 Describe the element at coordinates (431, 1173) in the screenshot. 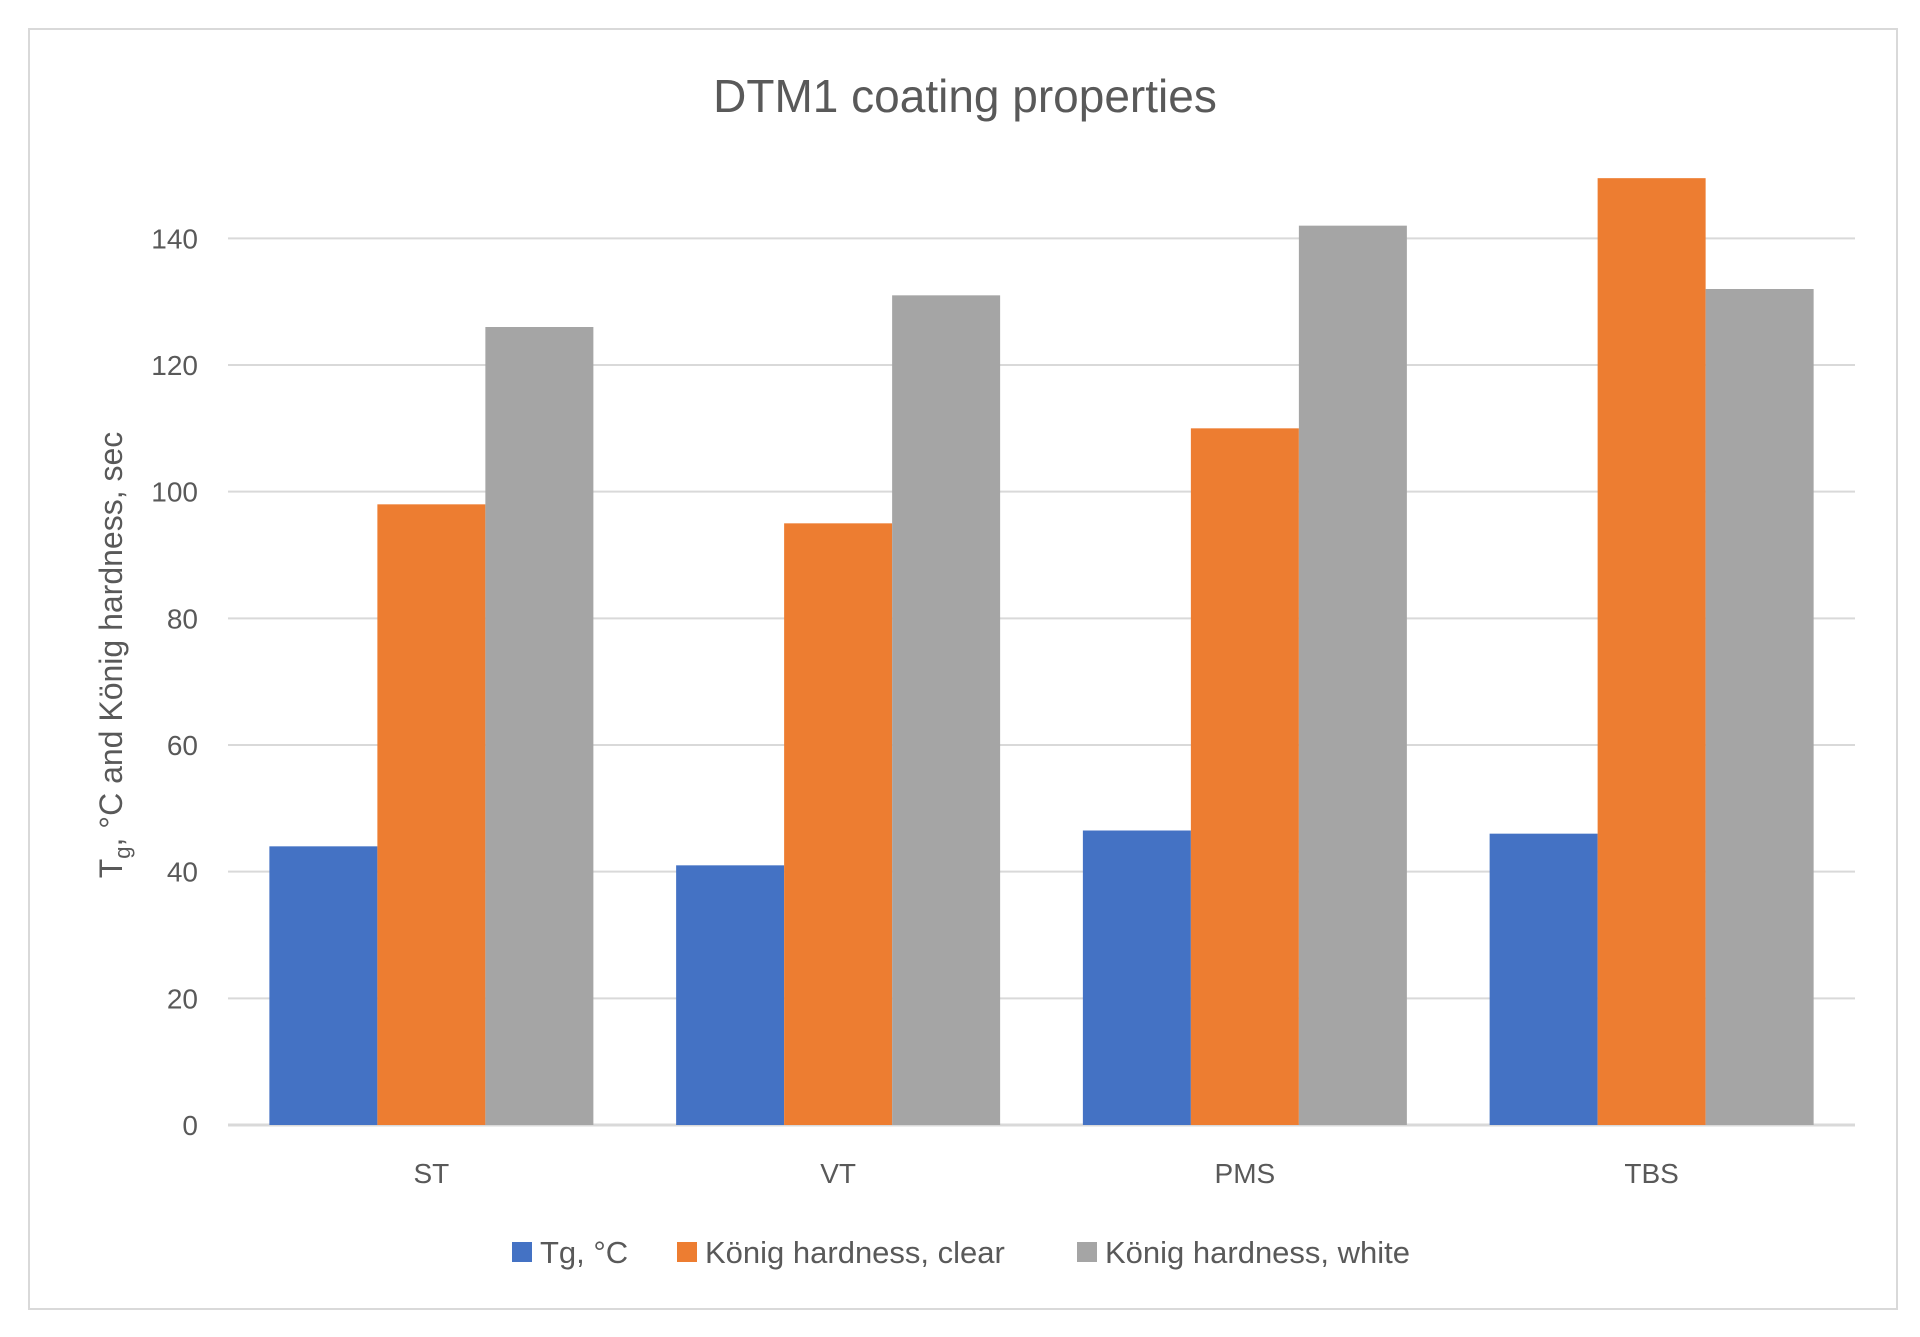

I see `x-tick-label: ST` at that location.